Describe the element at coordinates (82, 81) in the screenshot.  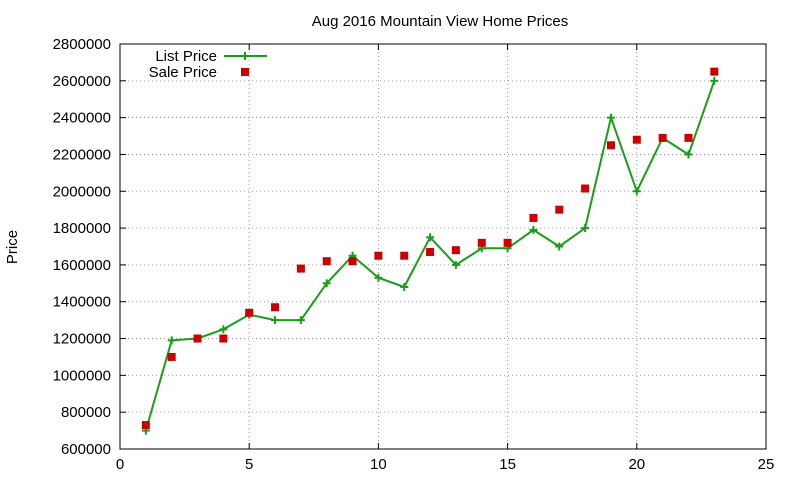
I see `y-tick-label: 2600000` at that location.